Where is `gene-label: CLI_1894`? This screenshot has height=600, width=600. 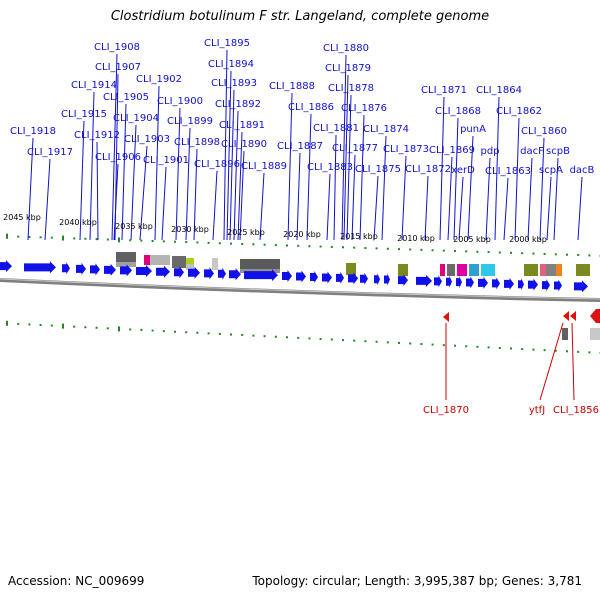 gene-label: CLI_1894 is located at coordinates (231, 64).